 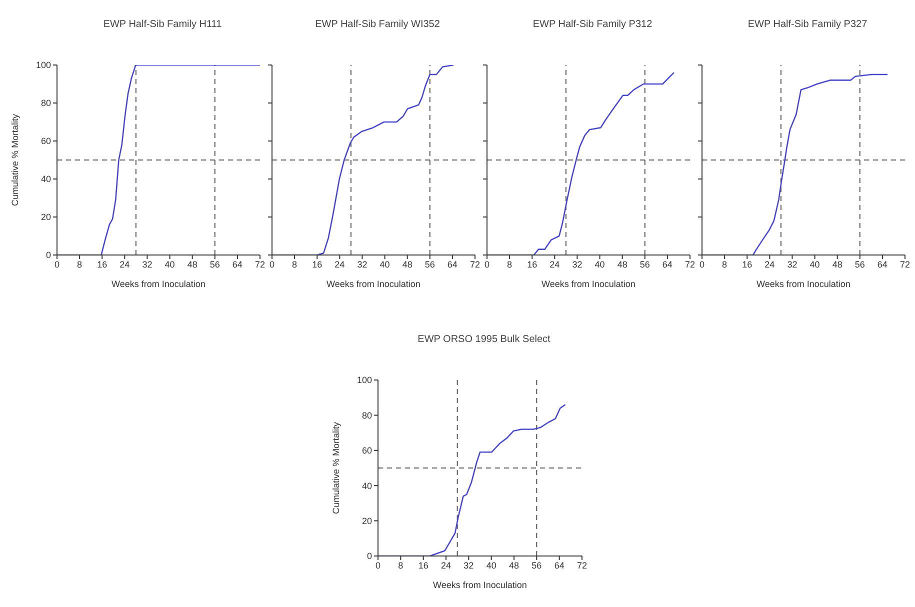 I want to click on chart-title: EWP Half-Sib Family P327, so click(x=807, y=25).